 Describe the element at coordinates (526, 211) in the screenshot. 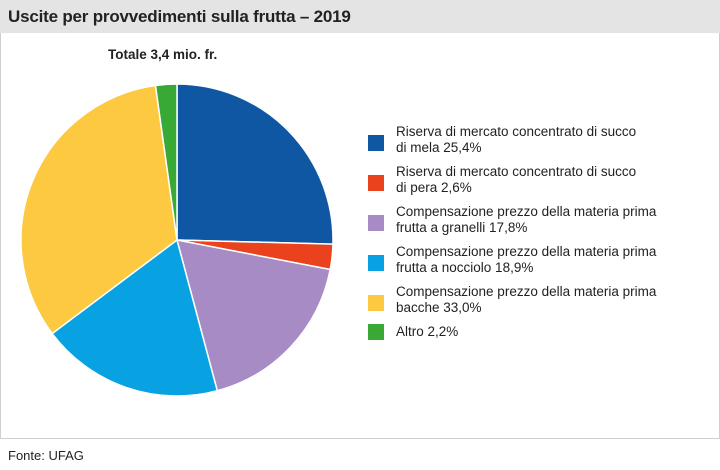

I see `legend-label-2-line1: Compensazione prezzo della materia prima` at that location.